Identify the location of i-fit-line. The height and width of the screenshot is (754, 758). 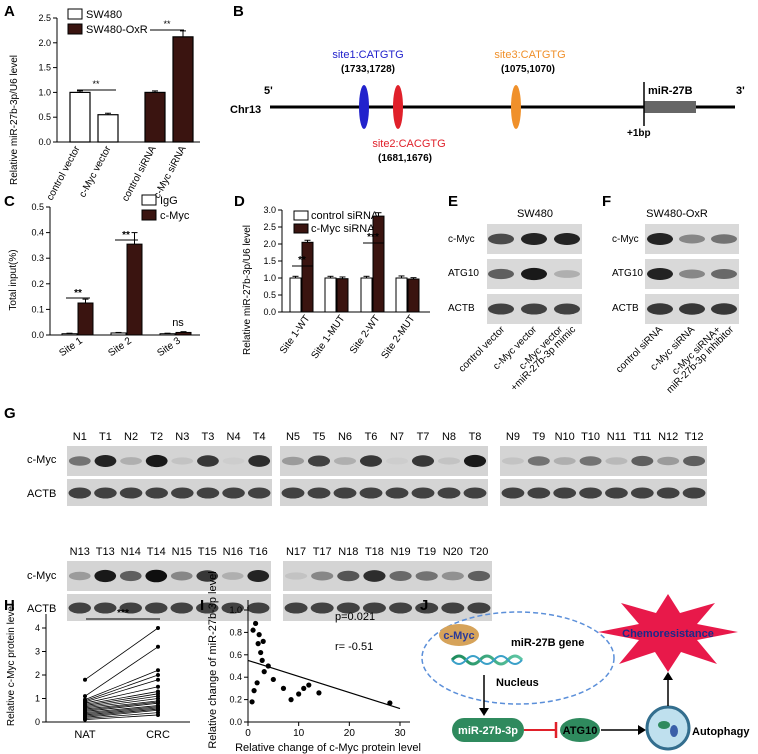
(324, 684).